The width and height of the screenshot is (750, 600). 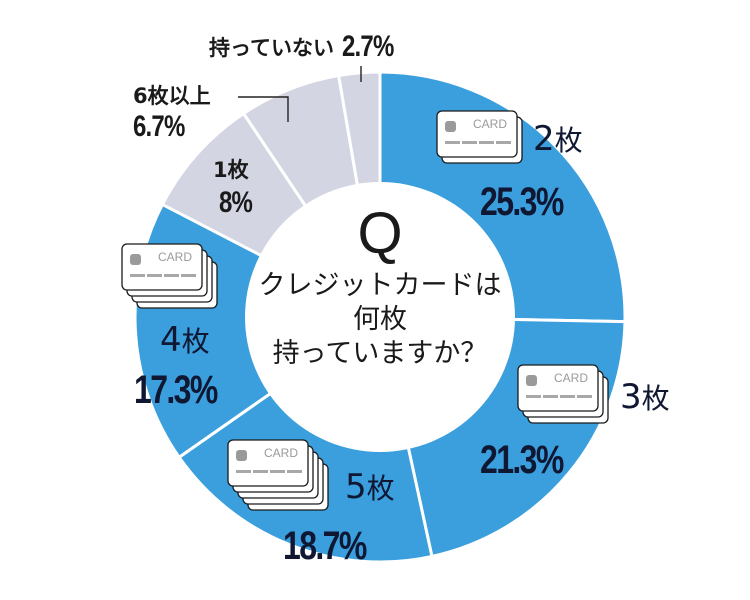 What do you see at coordinates (522, 460) in the screenshot?
I see `label-3-percent: 21.3%` at bounding box center [522, 460].